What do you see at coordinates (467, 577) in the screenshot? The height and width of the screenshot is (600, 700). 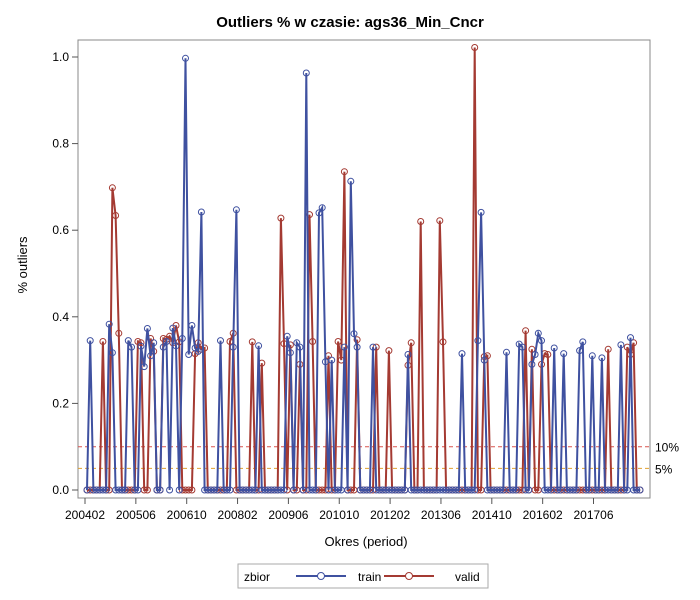 I see `legend-label-valid: valid` at bounding box center [467, 577].